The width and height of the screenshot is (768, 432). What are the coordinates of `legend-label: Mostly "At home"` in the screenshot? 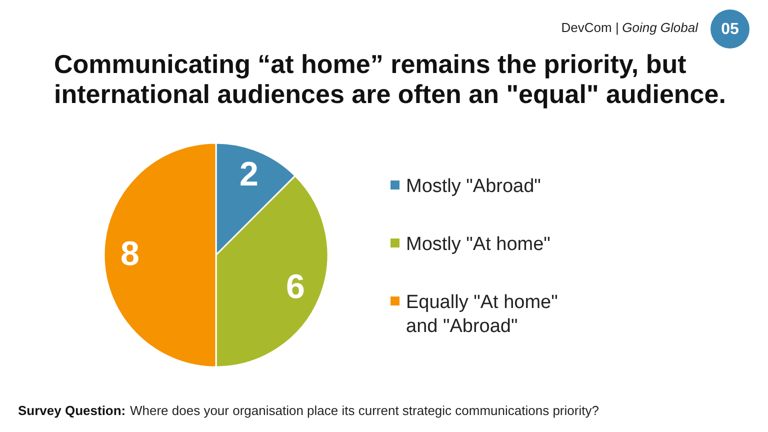 It's located at (478, 244).